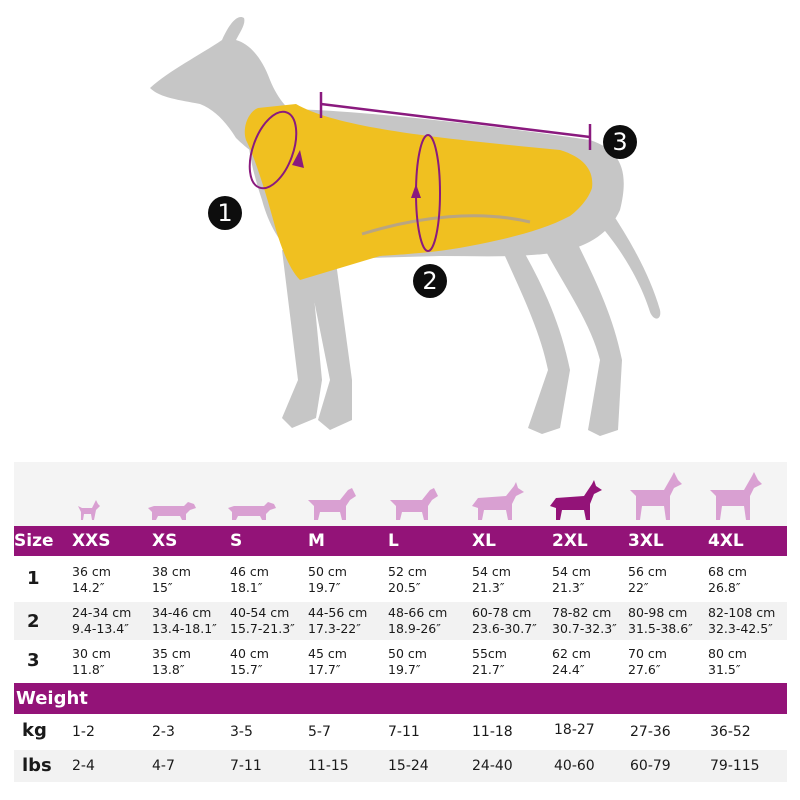  Describe the element at coordinates (83, 732) in the screenshot. I see `cell: 1-2` at that location.